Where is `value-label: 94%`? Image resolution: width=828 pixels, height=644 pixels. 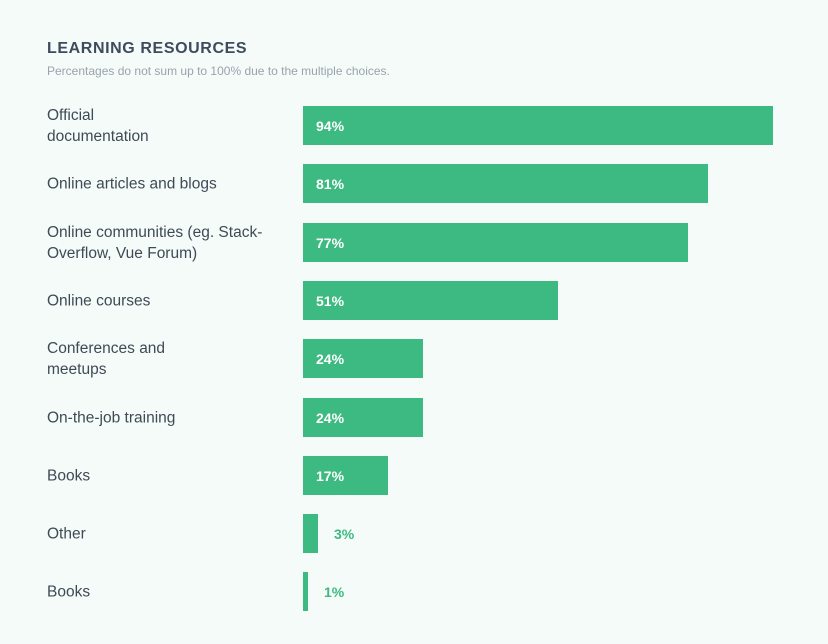
value-label: 94% is located at coordinates (330, 126).